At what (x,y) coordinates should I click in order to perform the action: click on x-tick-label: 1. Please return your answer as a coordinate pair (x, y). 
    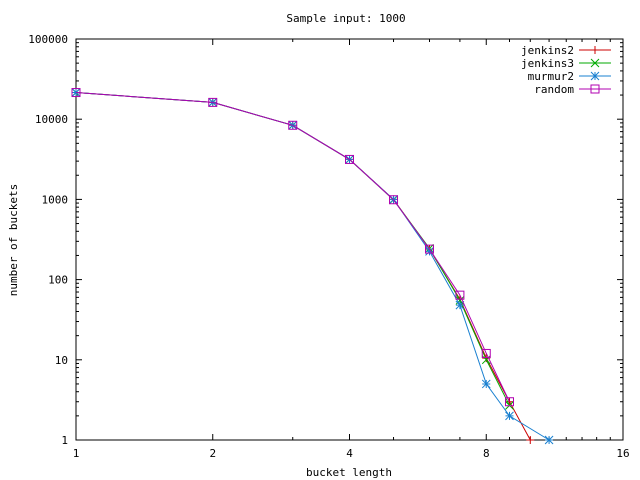
    Looking at the image, I should click on (76, 453).